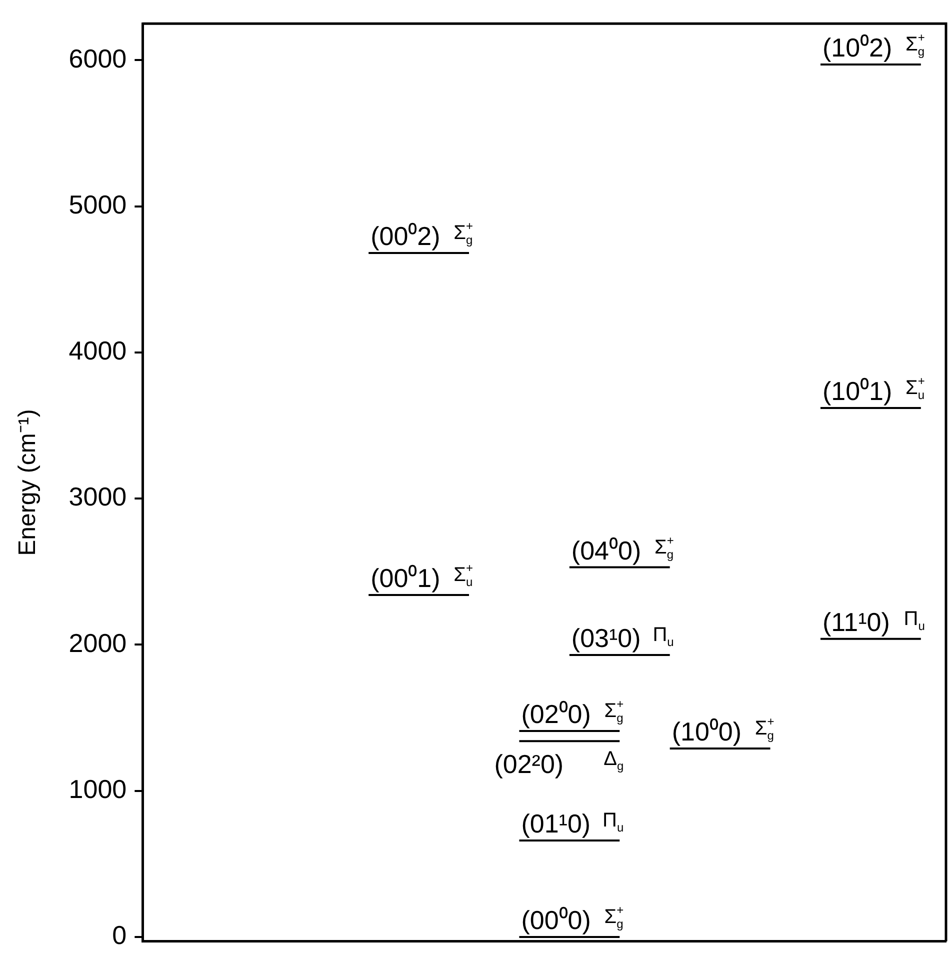  What do you see at coordinates (28, 482) in the screenshot?
I see `y-axis-title: Energy (cm⁻¹)` at bounding box center [28, 482].